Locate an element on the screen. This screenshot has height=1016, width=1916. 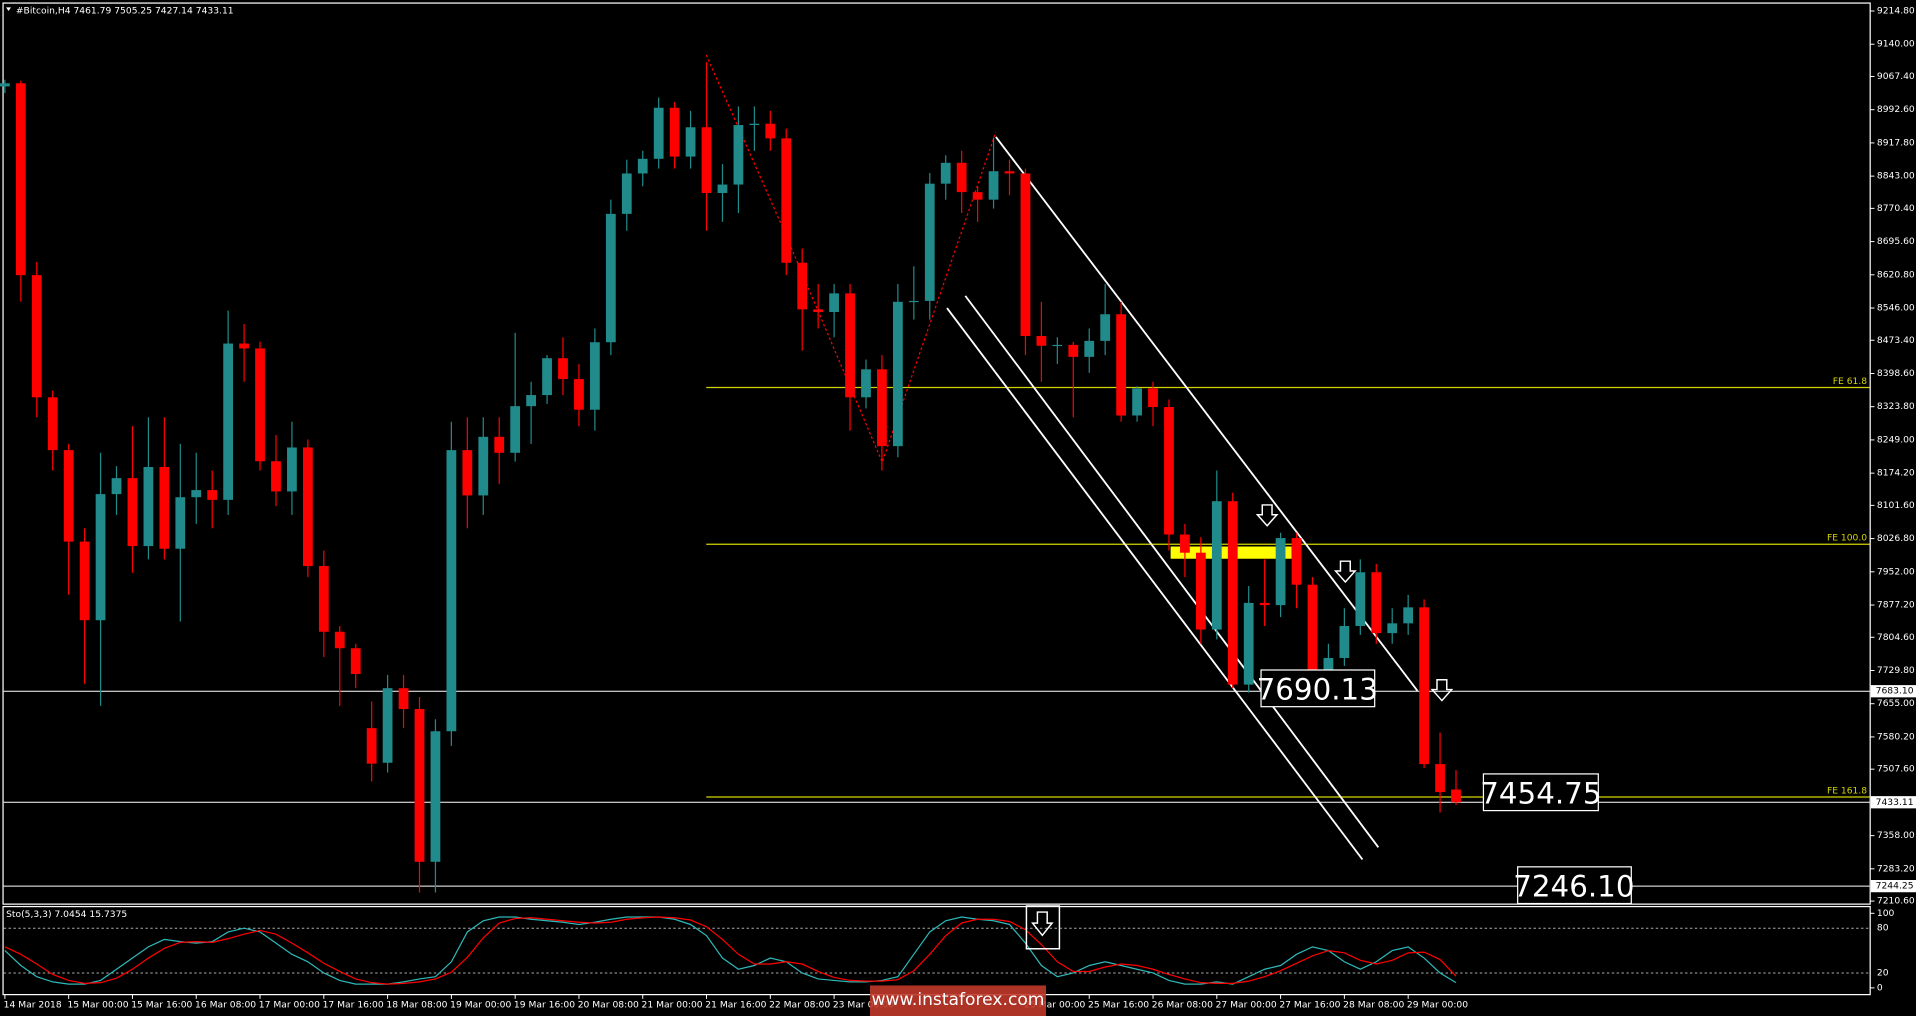
sto-tick-label: 80 is located at coordinates (1883, 928).